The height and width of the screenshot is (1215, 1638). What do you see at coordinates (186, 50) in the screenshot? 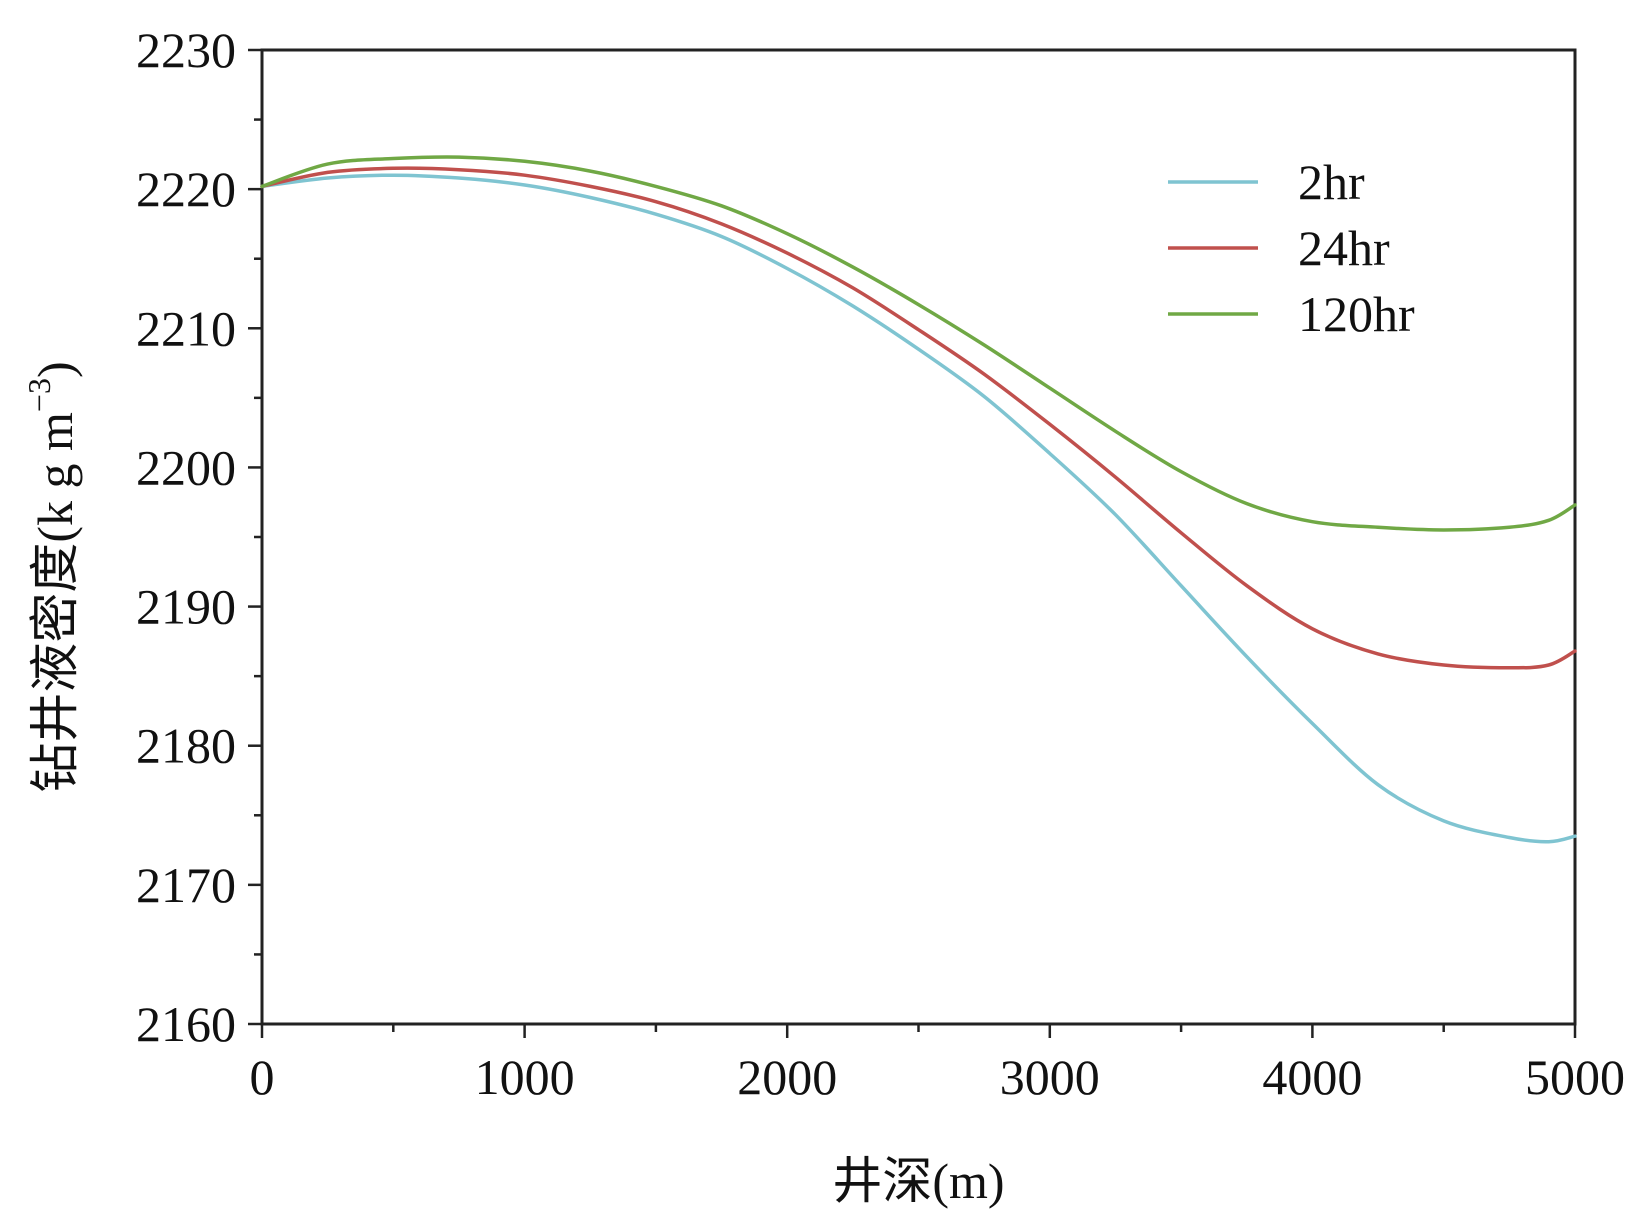
I see `y-tick-label: 2230` at bounding box center [186, 50].